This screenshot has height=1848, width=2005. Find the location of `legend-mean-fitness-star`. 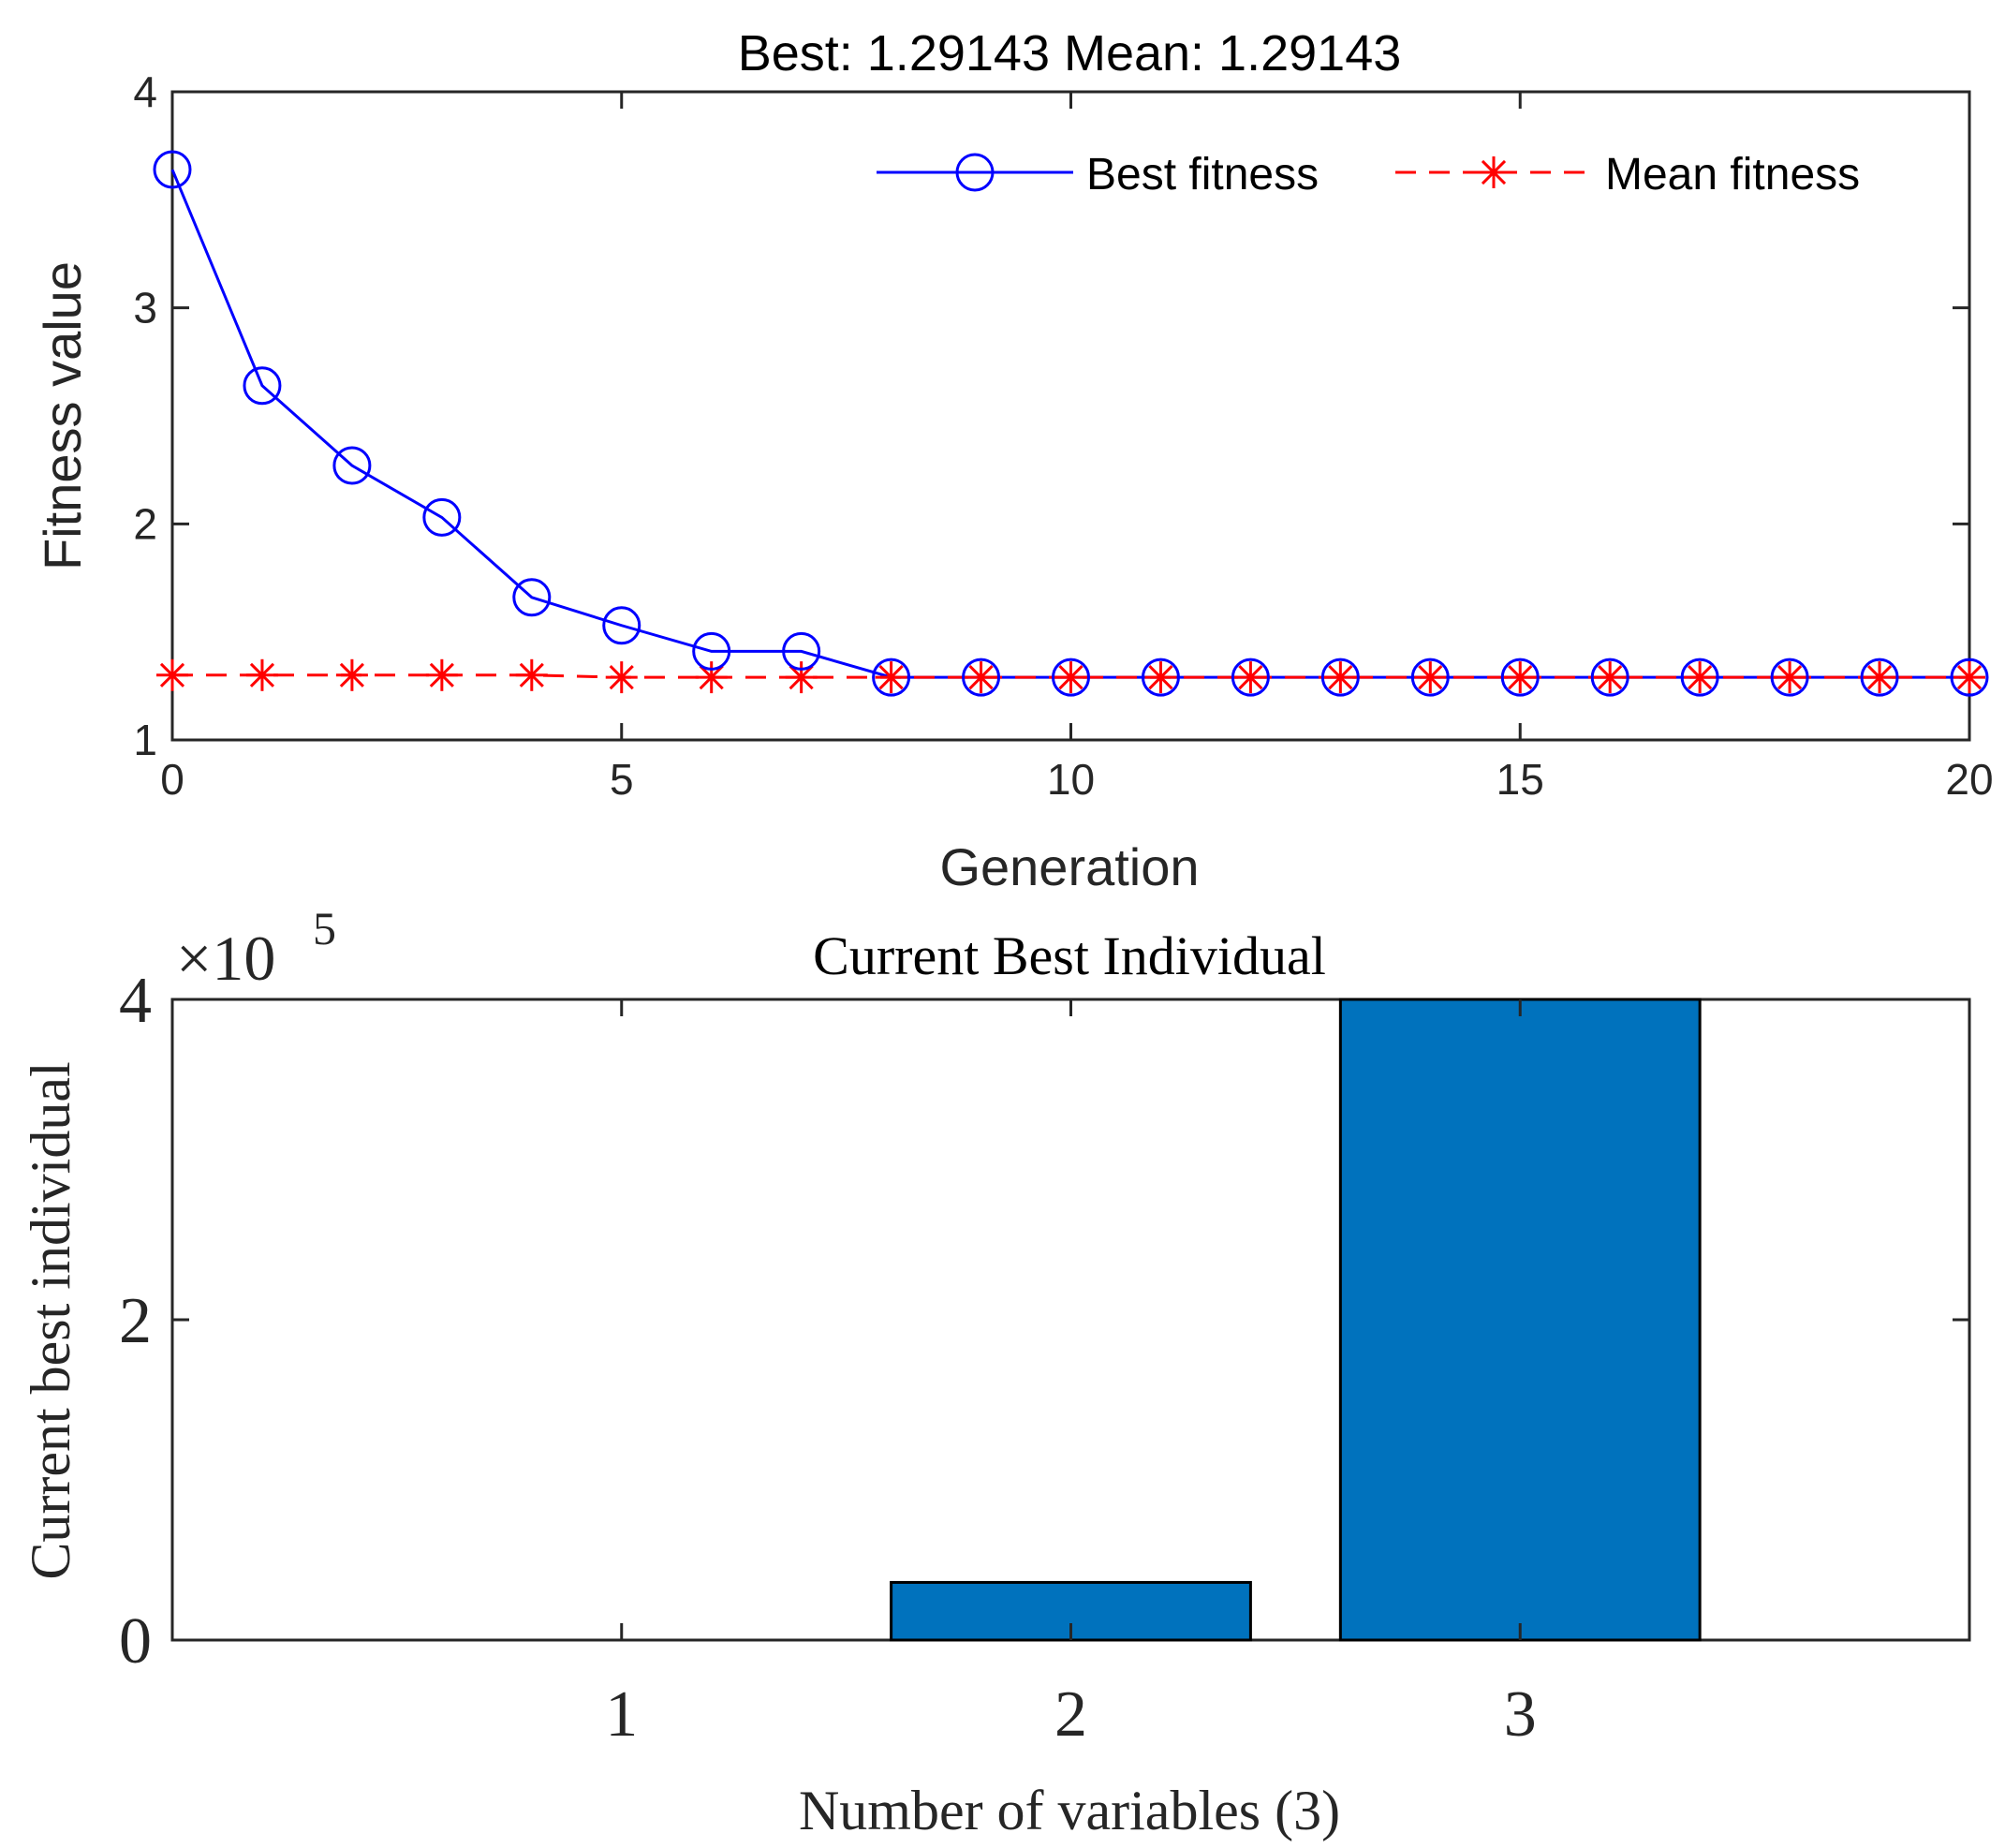

legend-mean-fitness-star is located at coordinates (1494, 172).